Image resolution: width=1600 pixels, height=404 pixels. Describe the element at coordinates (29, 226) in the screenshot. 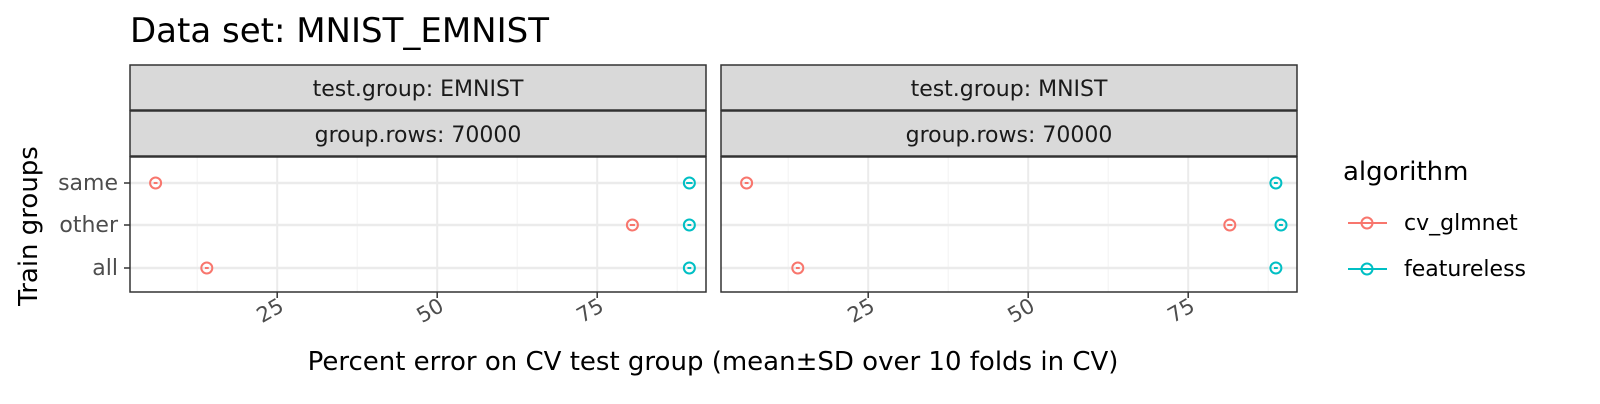

I see `y-axis-label: Train groups` at that location.